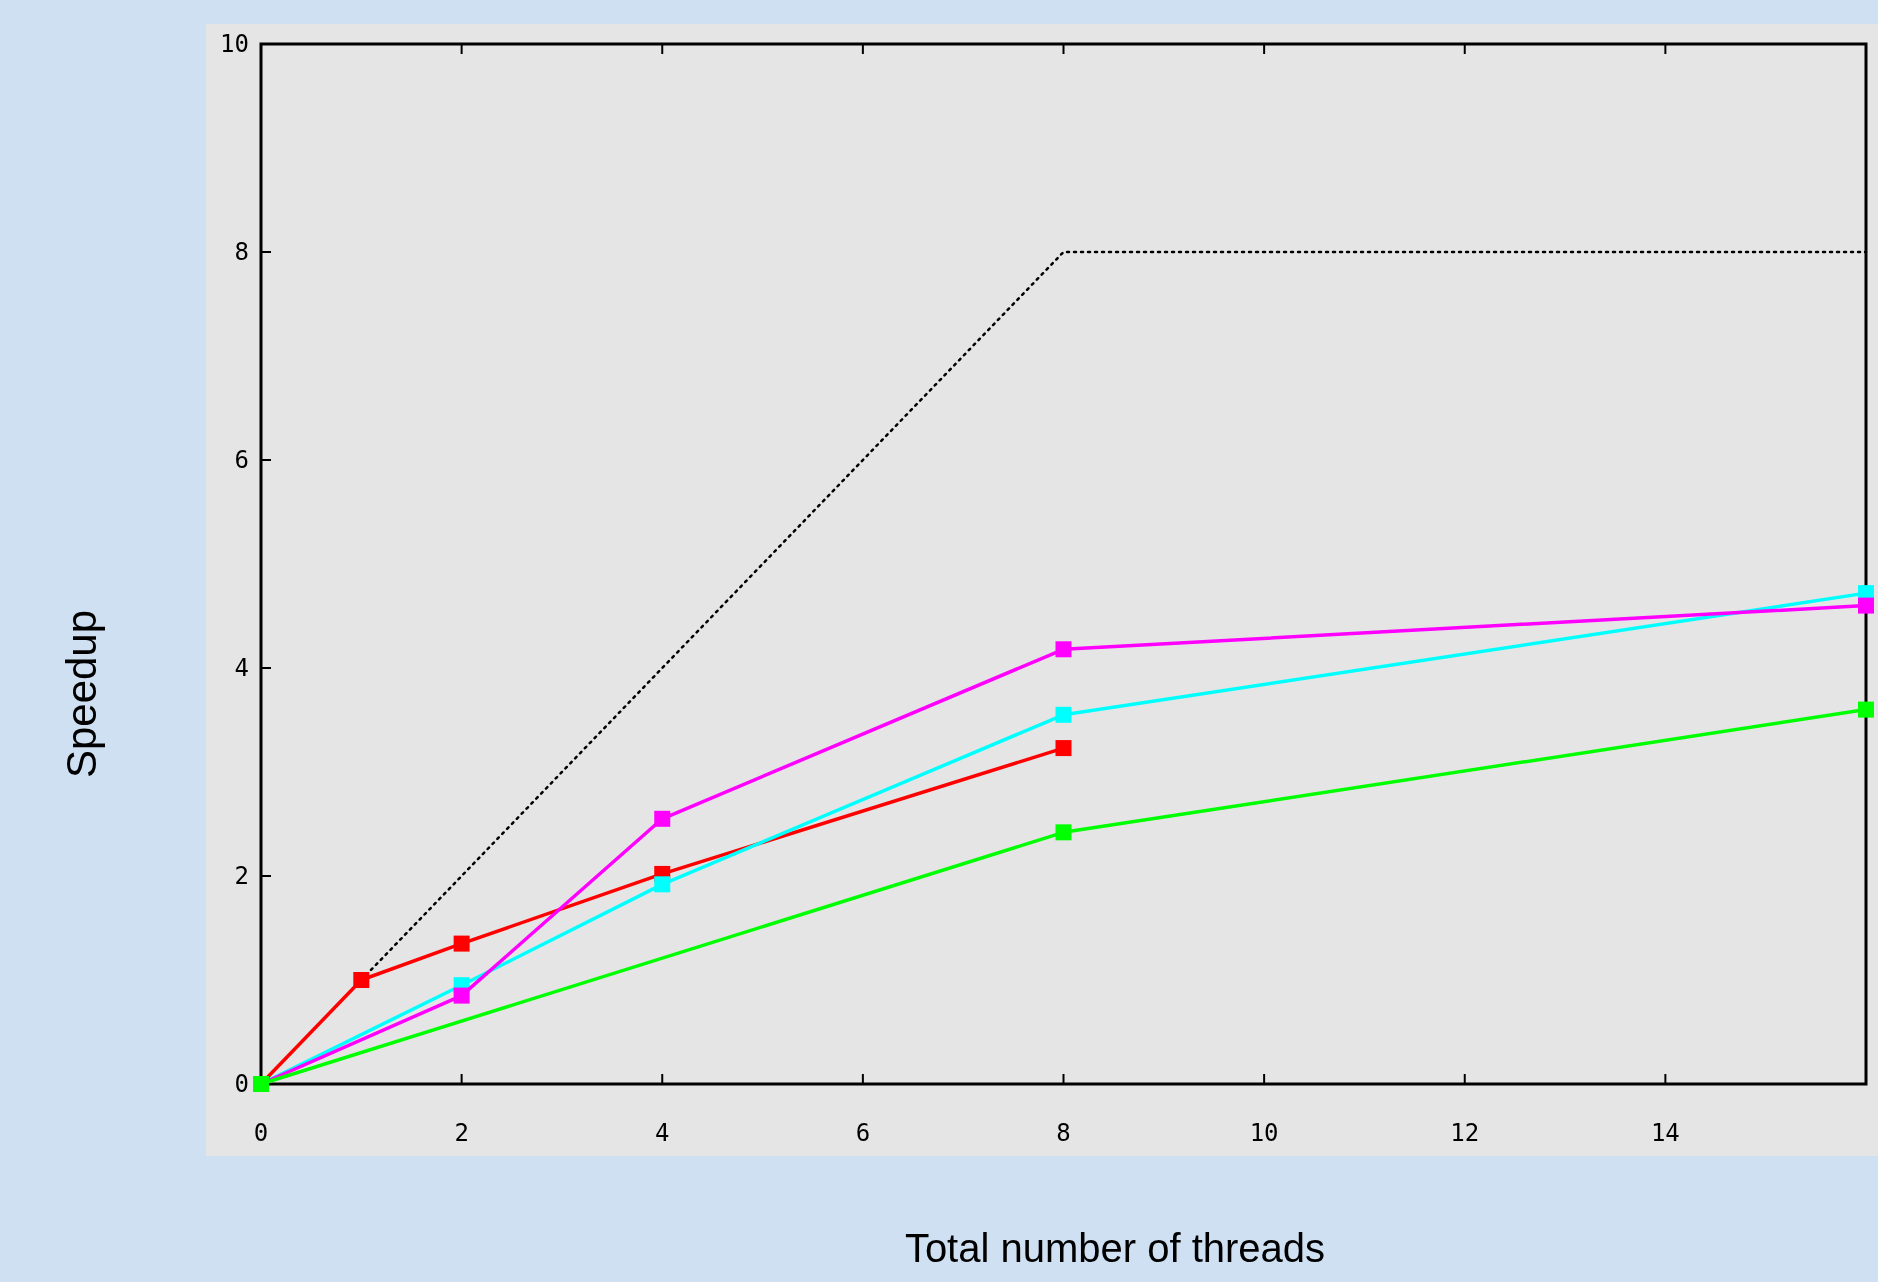 Image resolution: width=1878 pixels, height=1282 pixels. Describe the element at coordinates (241, 668) in the screenshot. I see `y-tick-label: 4` at that location.